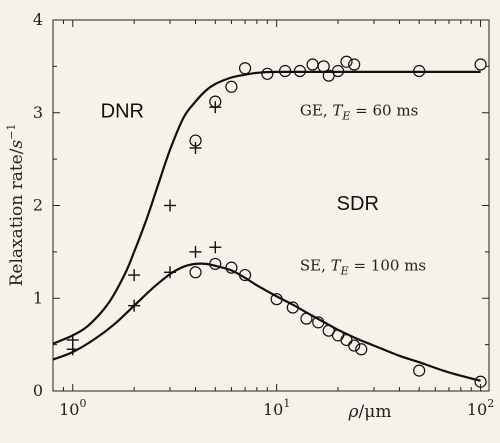 This screenshot has width=500, height=443. I want to click on y-tick-label: 0, so click(38, 390).